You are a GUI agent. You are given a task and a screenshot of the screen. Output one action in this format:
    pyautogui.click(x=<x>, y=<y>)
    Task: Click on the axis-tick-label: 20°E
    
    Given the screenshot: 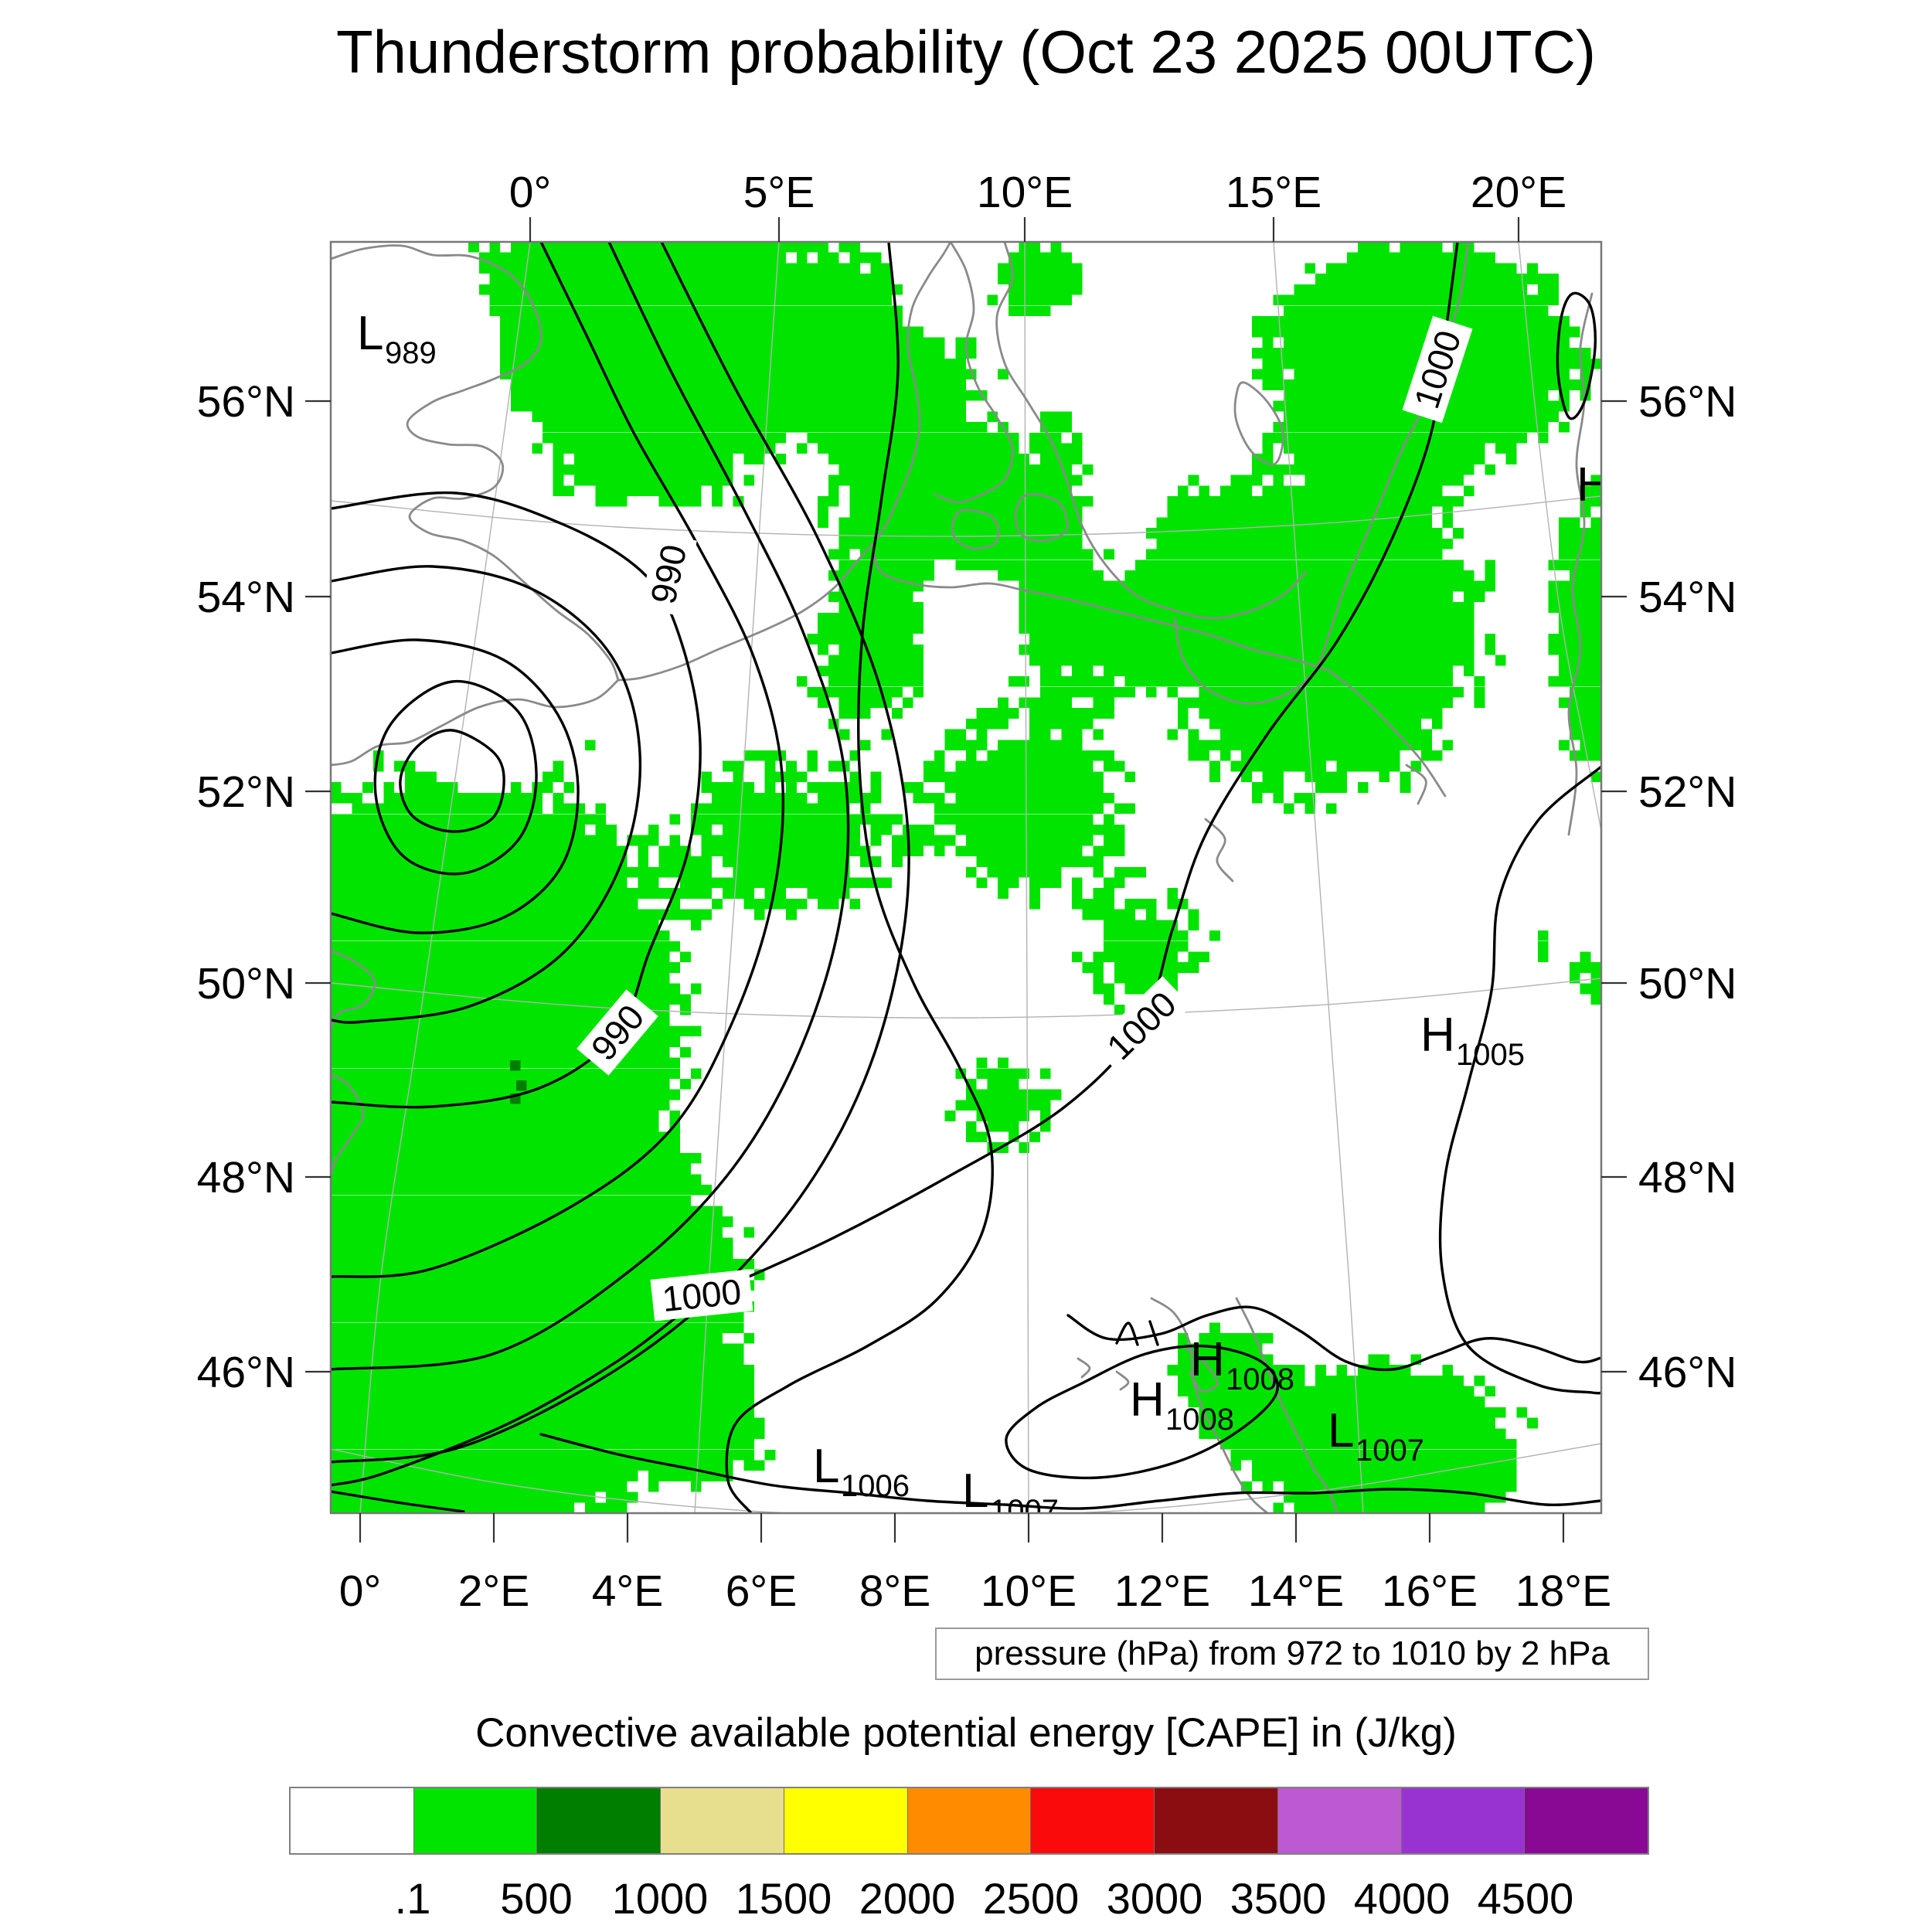 What is the action you would take?
    pyautogui.click(x=1518, y=192)
    